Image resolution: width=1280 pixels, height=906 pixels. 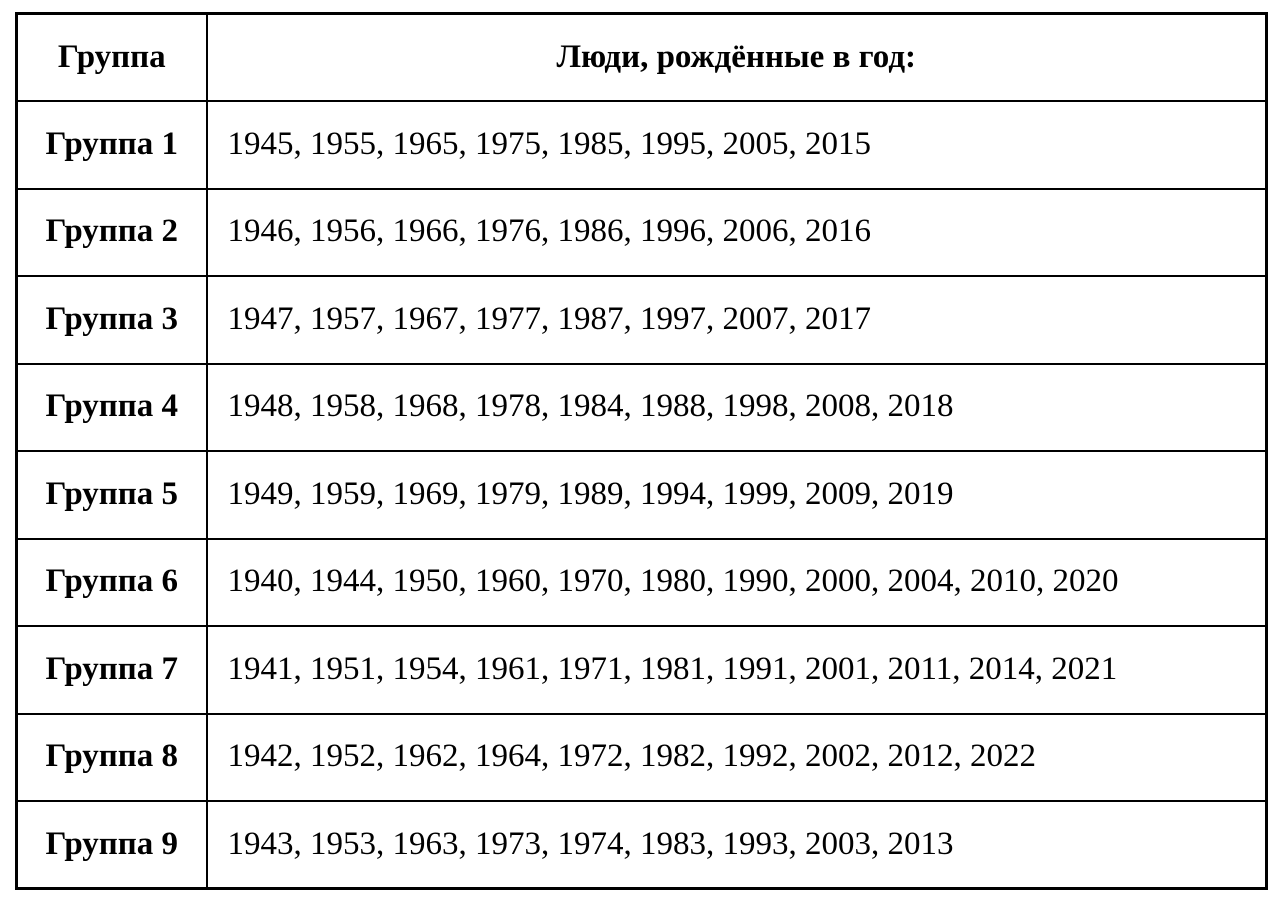 I want to click on group-cell: Группа 2, so click(x=111, y=232).